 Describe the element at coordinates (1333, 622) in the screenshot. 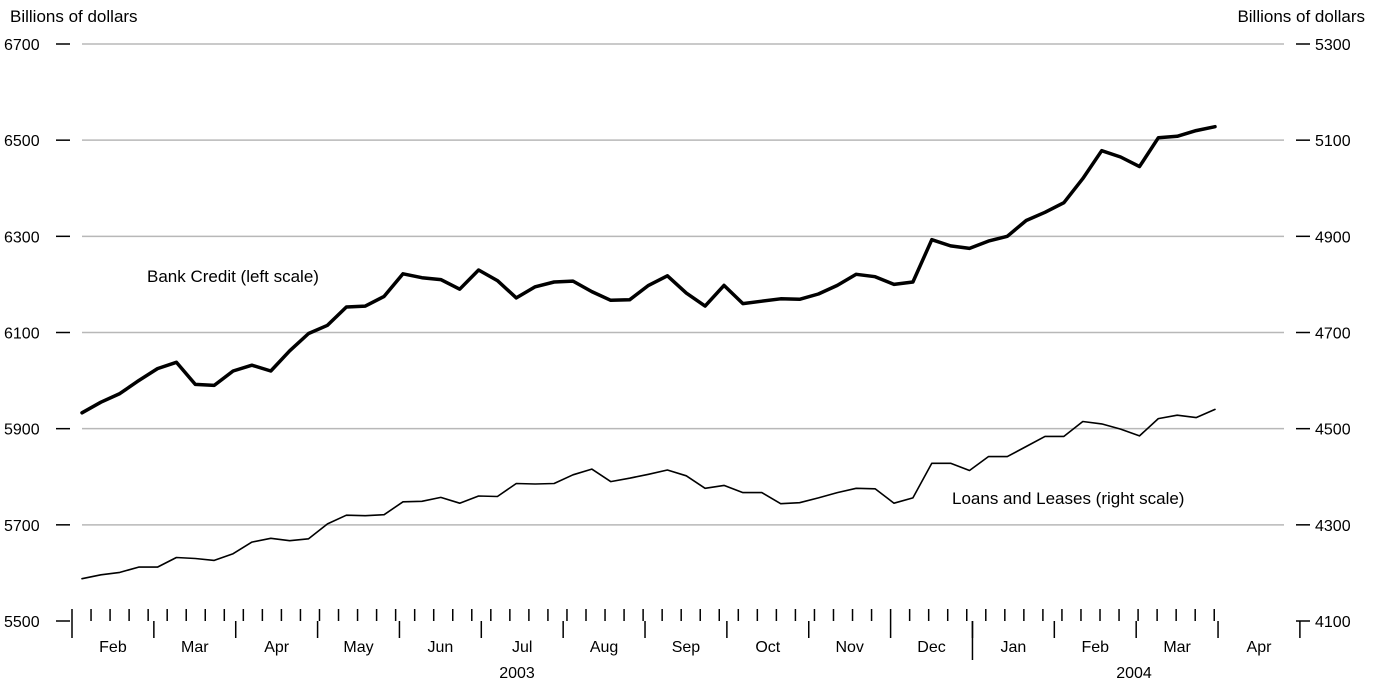

I see `right-tick-label: 4100` at that location.